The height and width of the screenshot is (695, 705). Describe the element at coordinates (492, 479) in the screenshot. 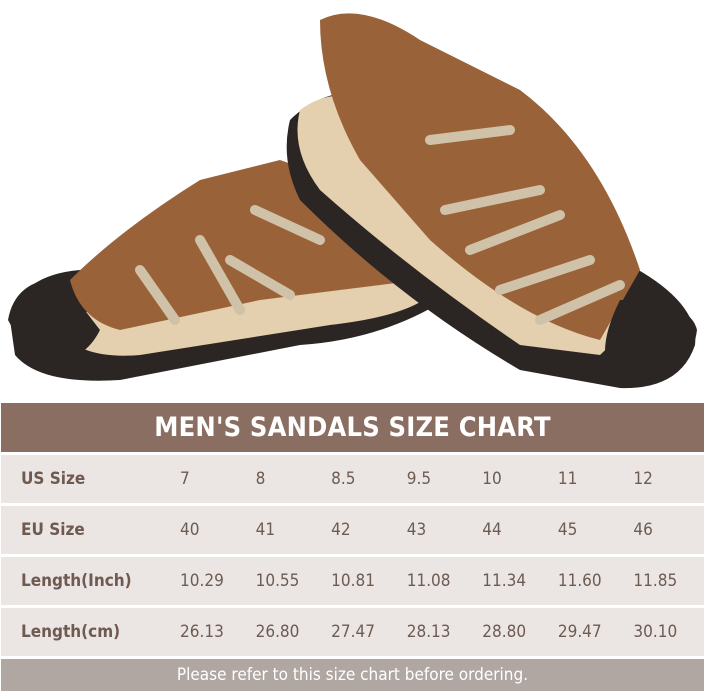

I see `table-cell: 10` at that location.